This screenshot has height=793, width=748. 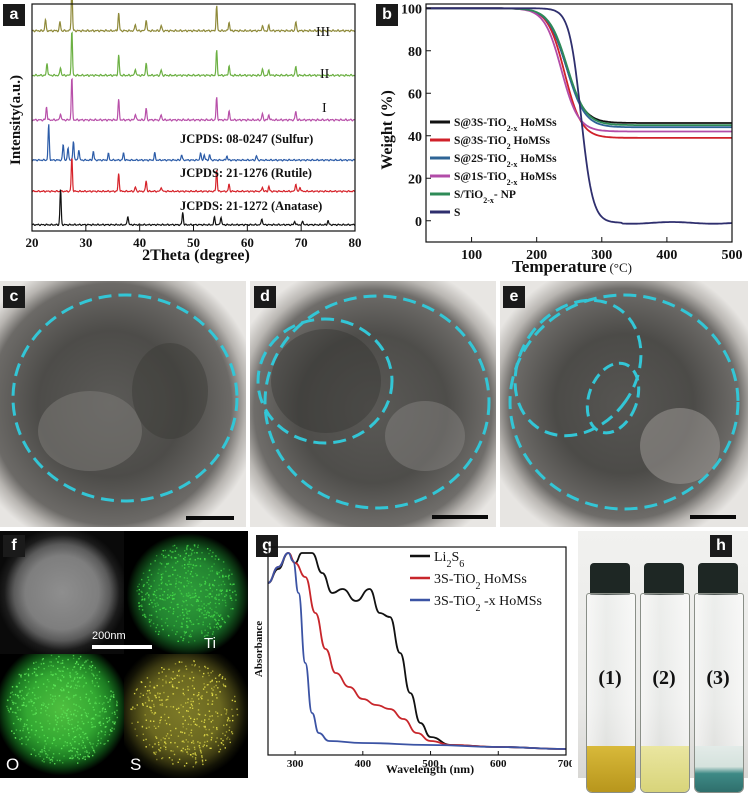 I want to click on tga-x-tick-label-0: 100, so click(x=471, y=255).